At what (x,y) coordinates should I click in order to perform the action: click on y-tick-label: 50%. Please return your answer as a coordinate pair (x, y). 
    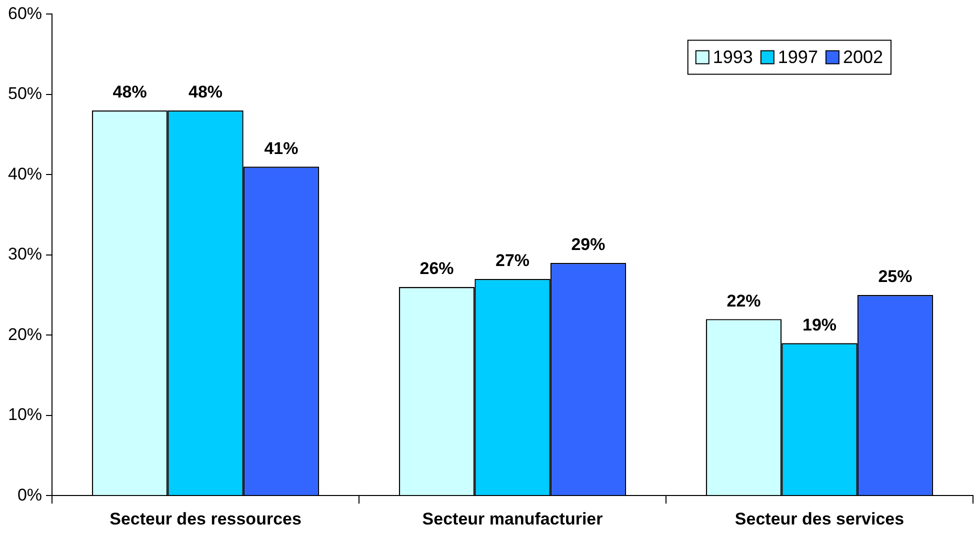
    Looking at the image, I should click on (25, 94).